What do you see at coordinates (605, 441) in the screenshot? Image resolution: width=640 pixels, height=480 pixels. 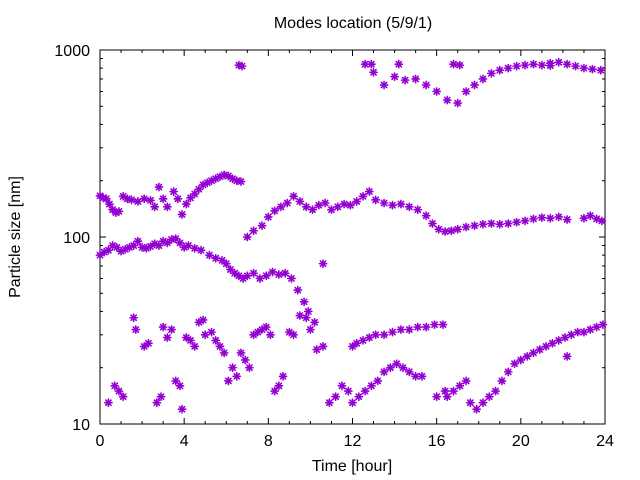 I see `x-tick-label: 24` at bounding box center [605, 441].